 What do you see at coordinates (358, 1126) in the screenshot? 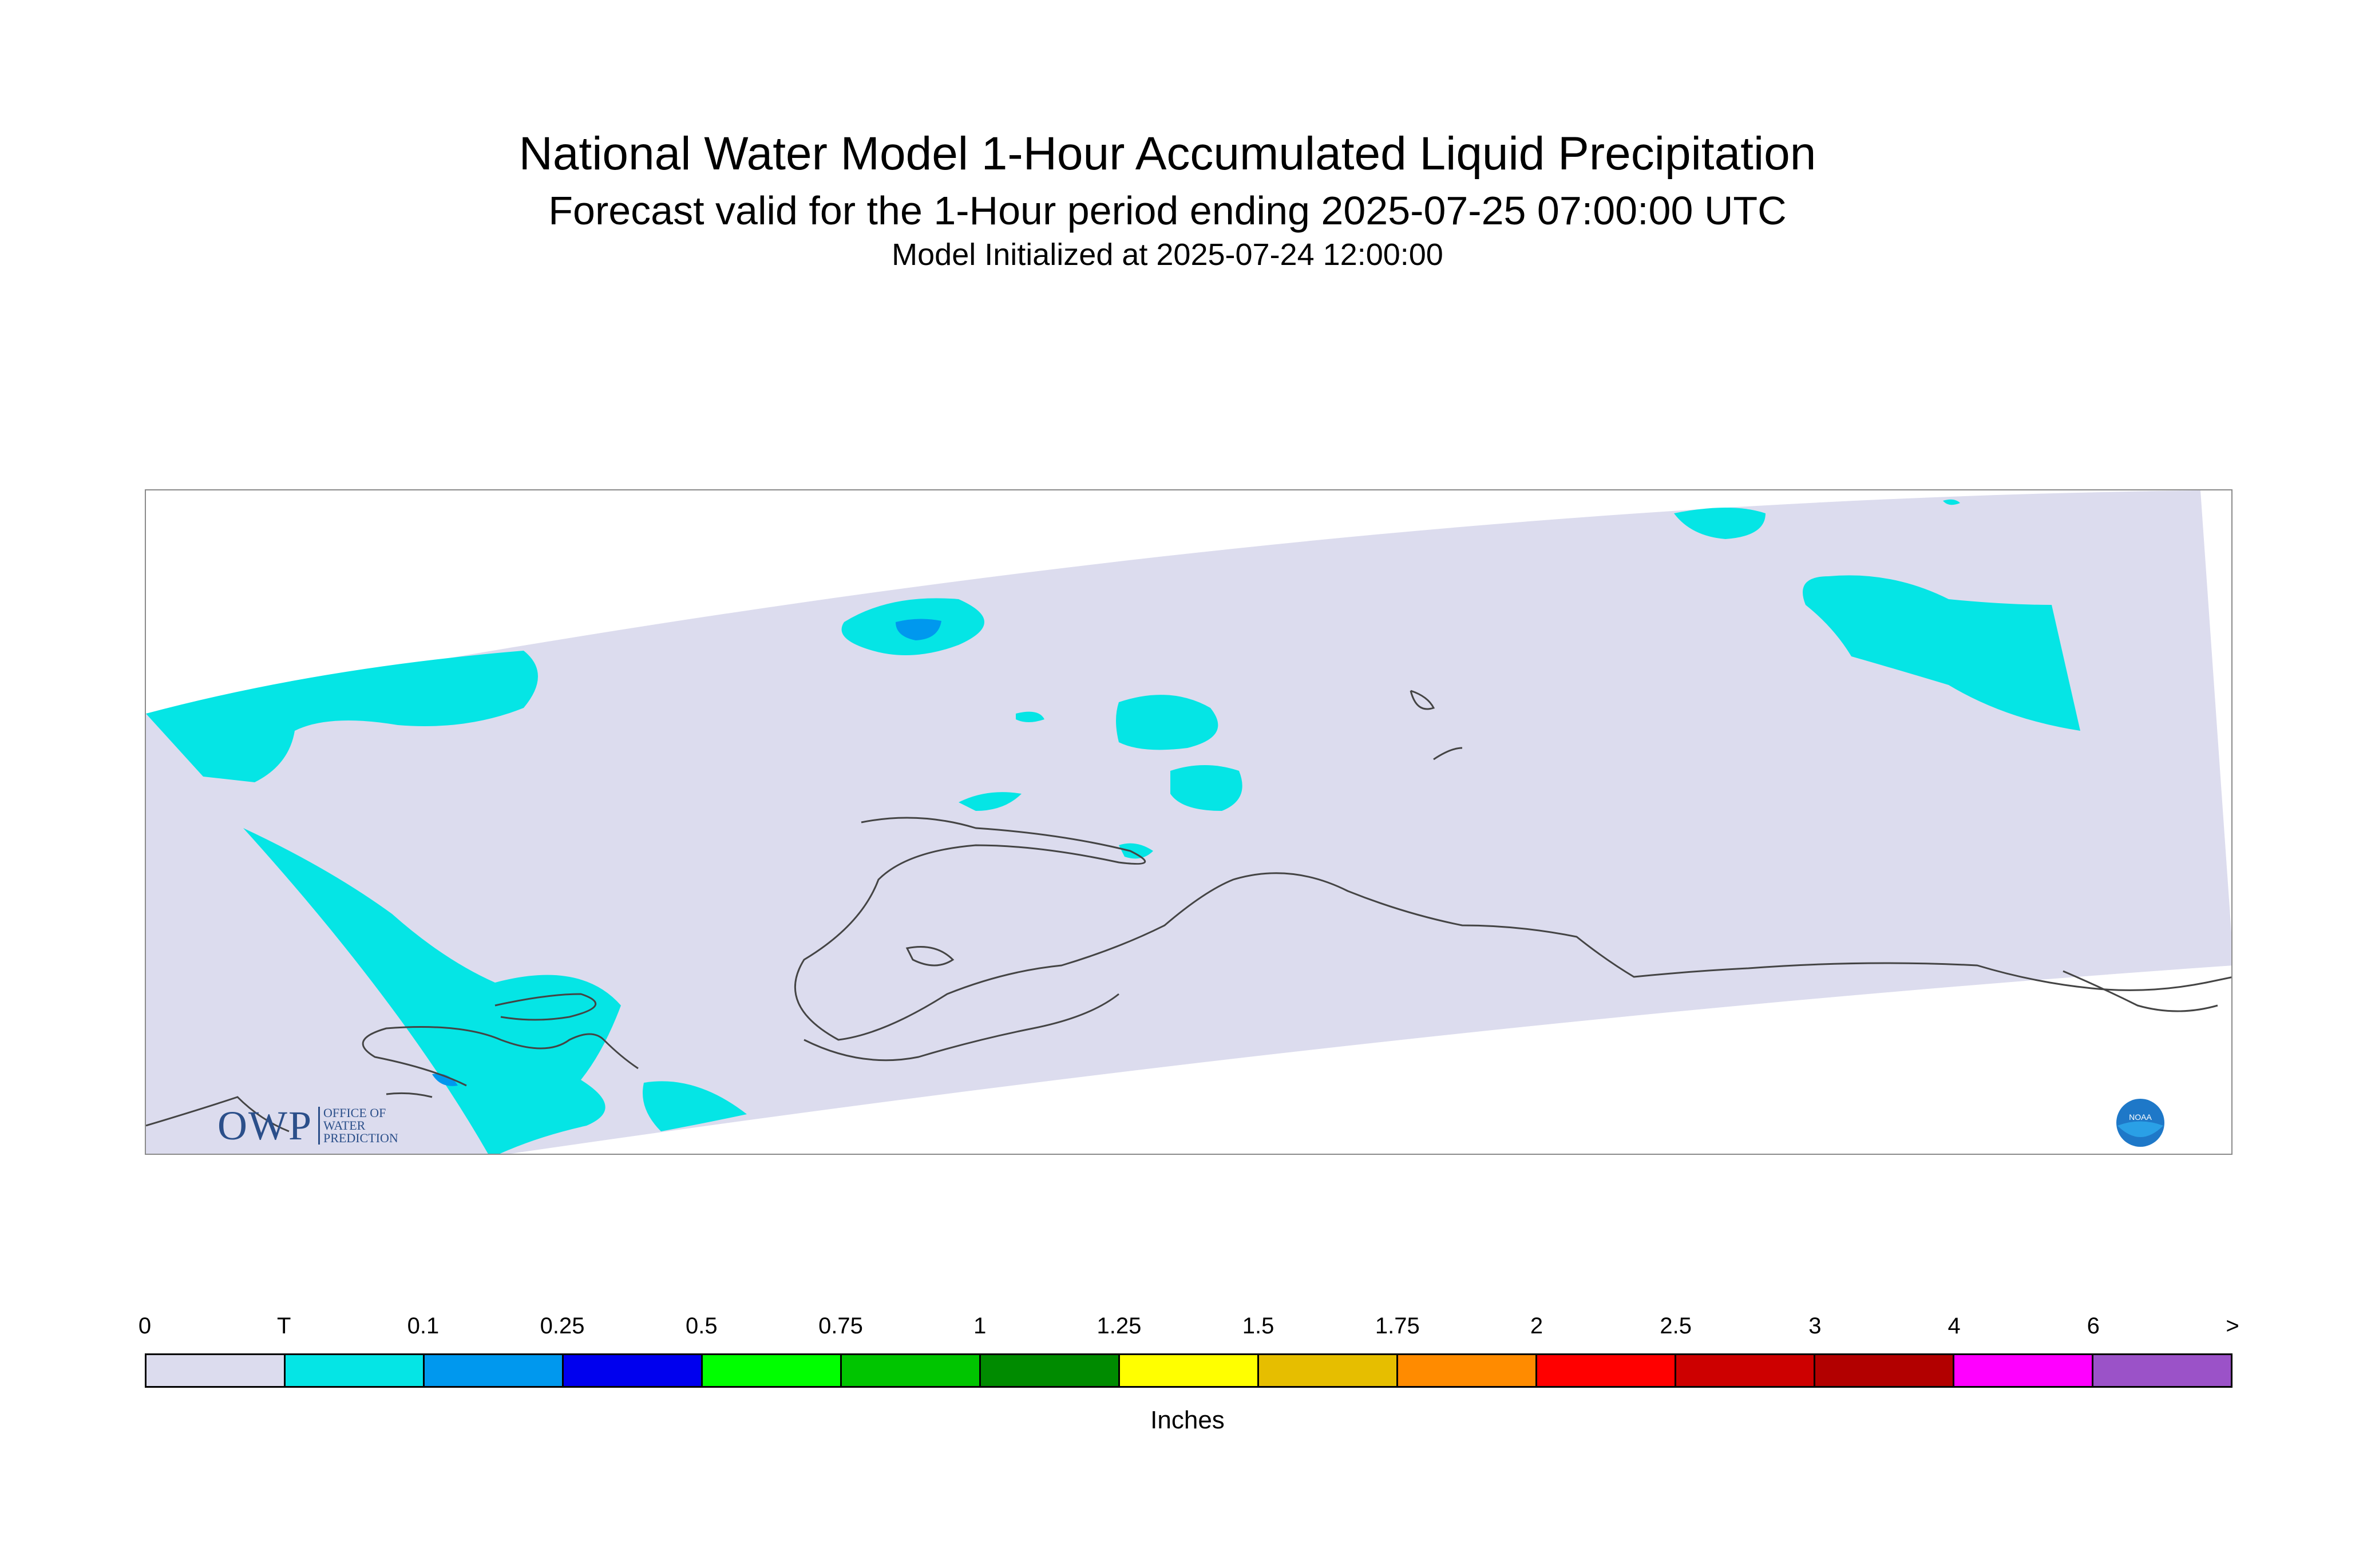
I see `owp-logo-subtext: OFFICE OF WATER PREDICTION` at bounding box center [358, 1126].